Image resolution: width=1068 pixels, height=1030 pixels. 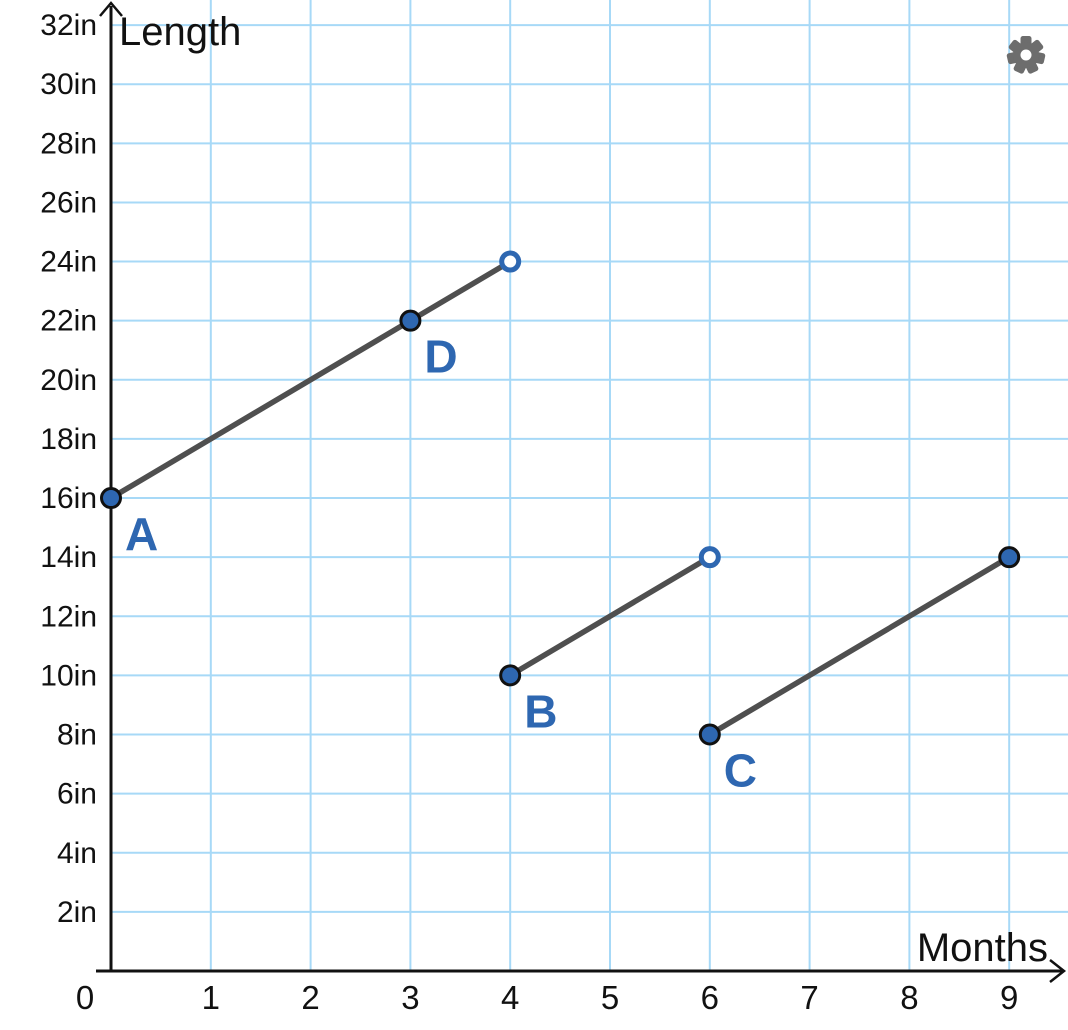 What do you see at coordinates (1009, 557) in the screenshot?
I see `point` at bounding box center [1009, 557].